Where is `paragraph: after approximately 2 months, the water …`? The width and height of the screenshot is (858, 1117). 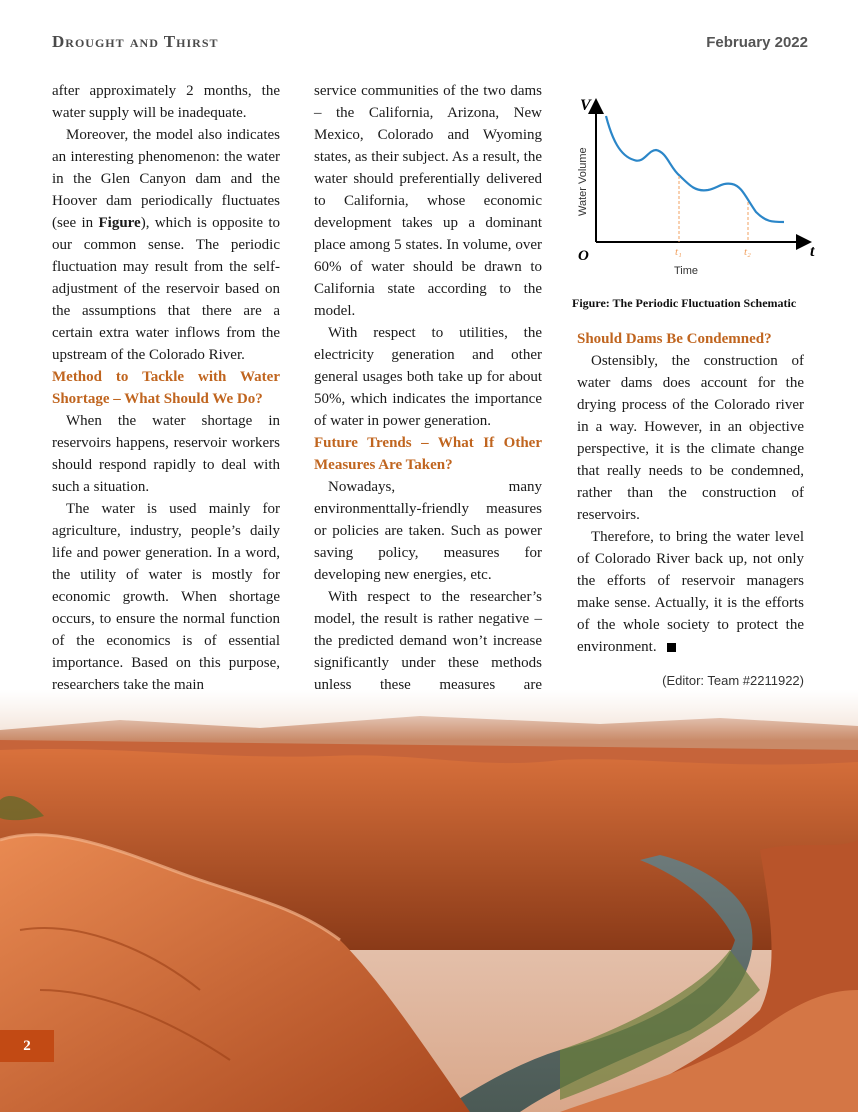 paragraph: after approximately 2 months, the water … is located at coordinates (166, 102).